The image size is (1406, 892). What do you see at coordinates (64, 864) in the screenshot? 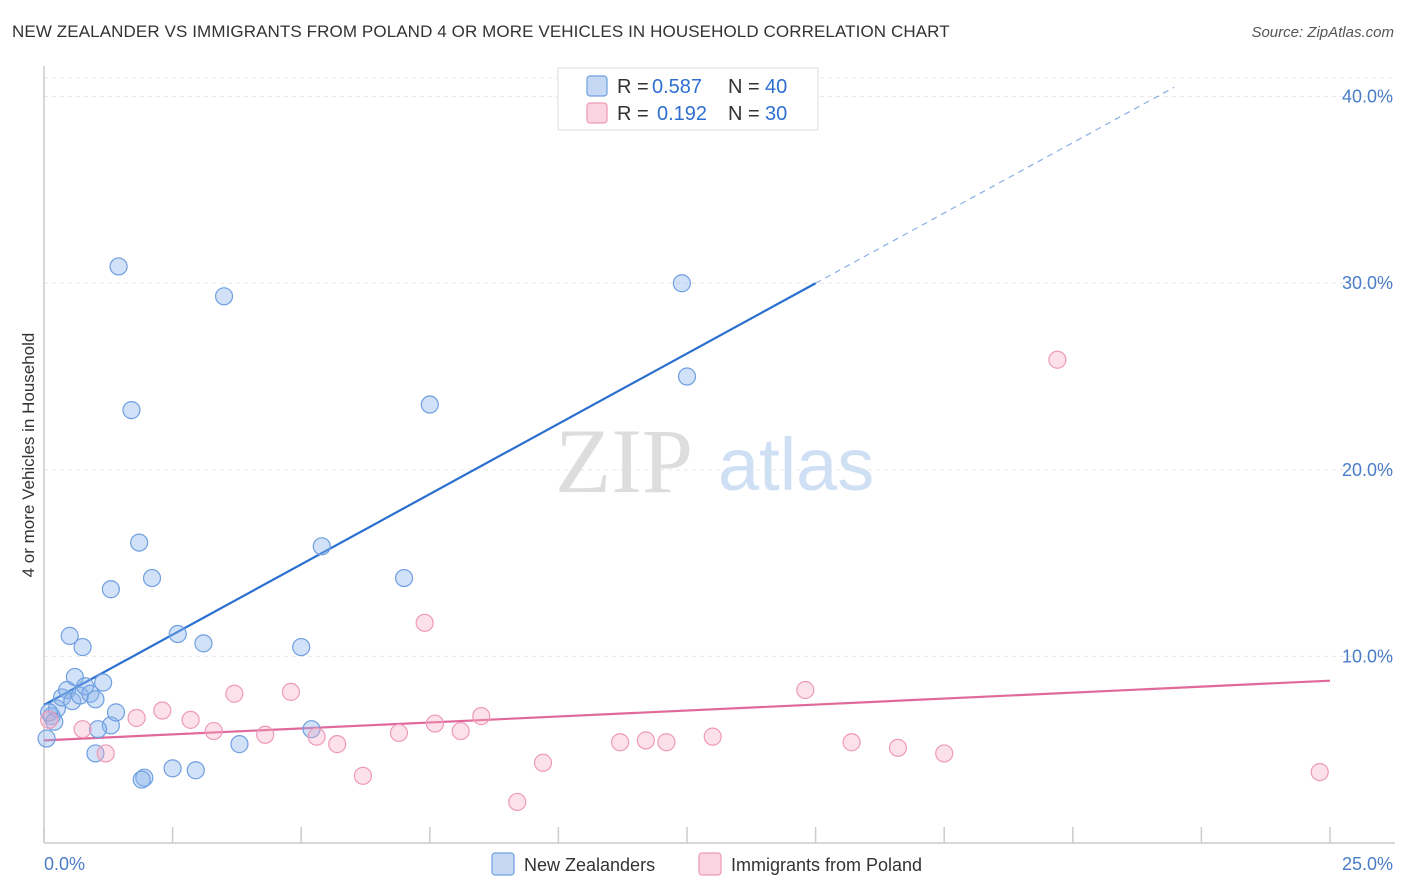
I see `x-tick-label: 0.0%` at bounding box center [64, 864].